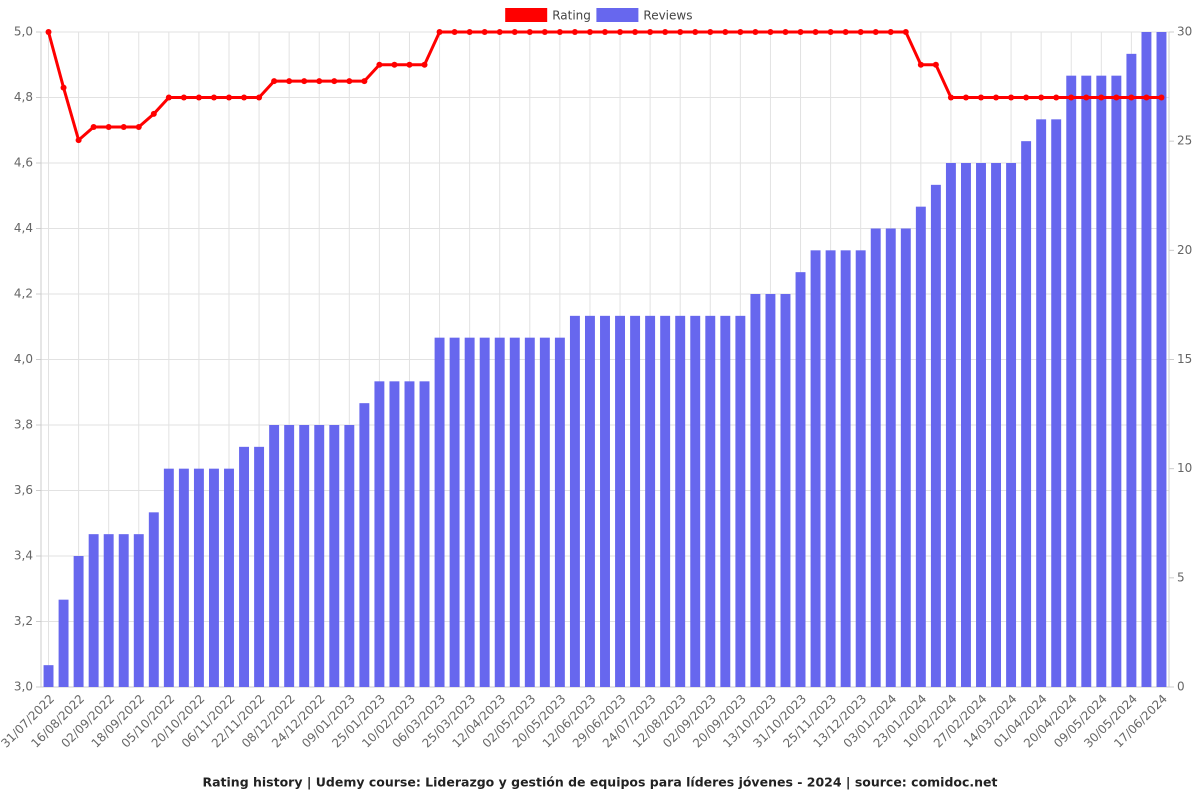  Describe the element at coordinates (1184, 359) in the screenshot. I see `y2-tick-label: 15` at that location.